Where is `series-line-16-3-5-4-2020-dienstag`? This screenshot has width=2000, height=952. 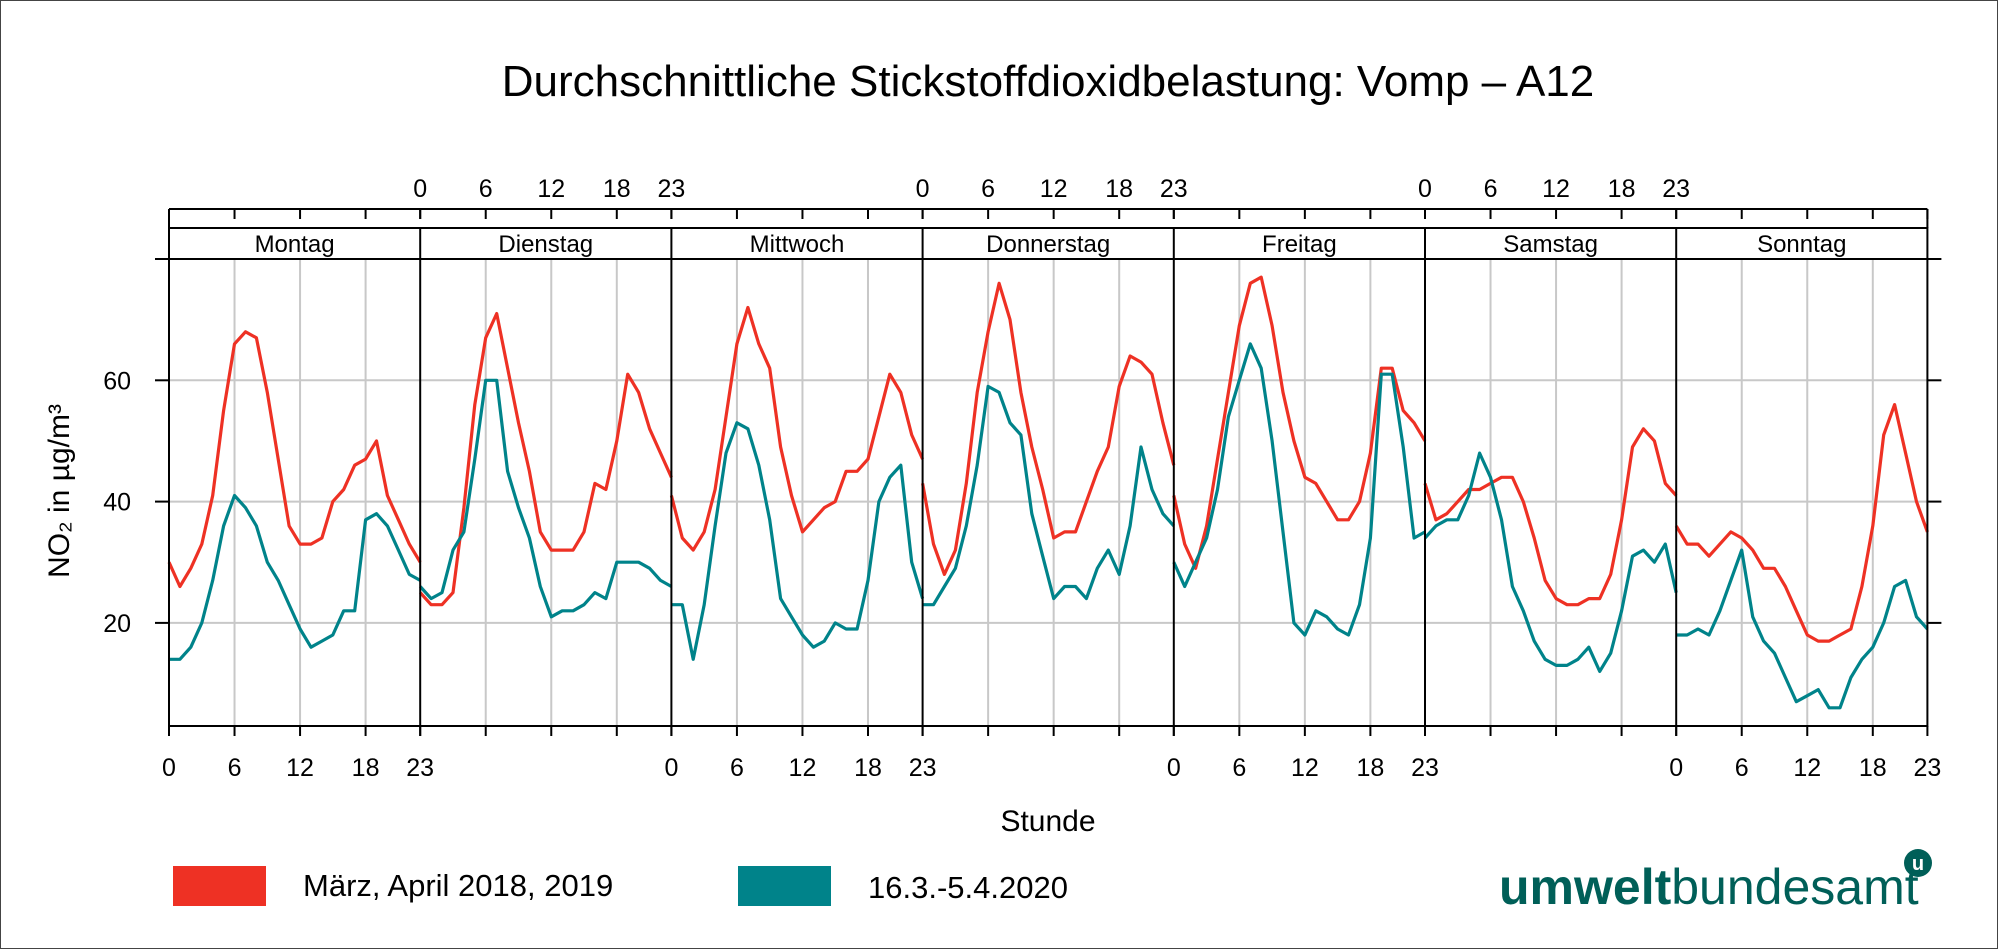 series-line-16-3-5-4-2020-dienstag is located at coordinates (546, 498).